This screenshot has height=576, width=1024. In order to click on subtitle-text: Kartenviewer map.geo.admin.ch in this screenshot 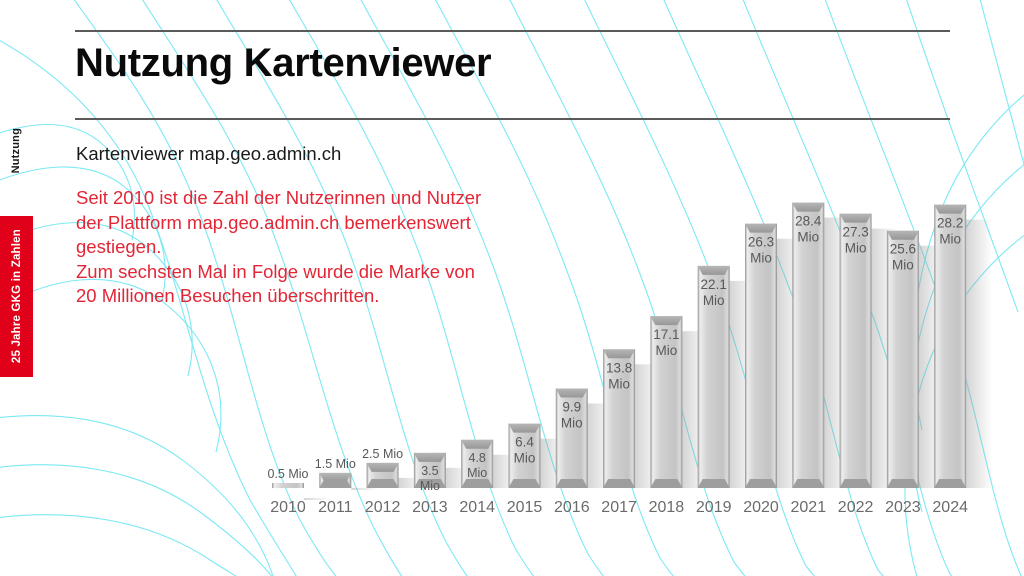, I will do `click(209, 153)`.